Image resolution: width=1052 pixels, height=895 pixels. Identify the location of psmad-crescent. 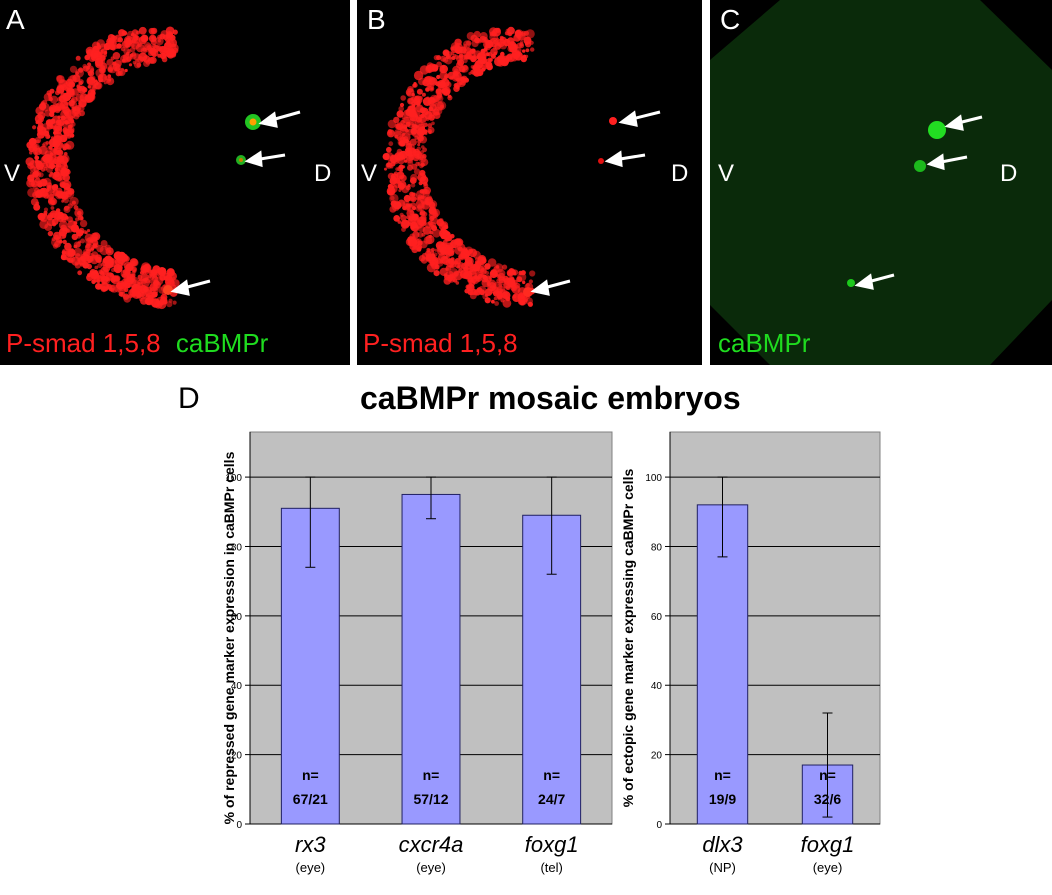
(459, 167).